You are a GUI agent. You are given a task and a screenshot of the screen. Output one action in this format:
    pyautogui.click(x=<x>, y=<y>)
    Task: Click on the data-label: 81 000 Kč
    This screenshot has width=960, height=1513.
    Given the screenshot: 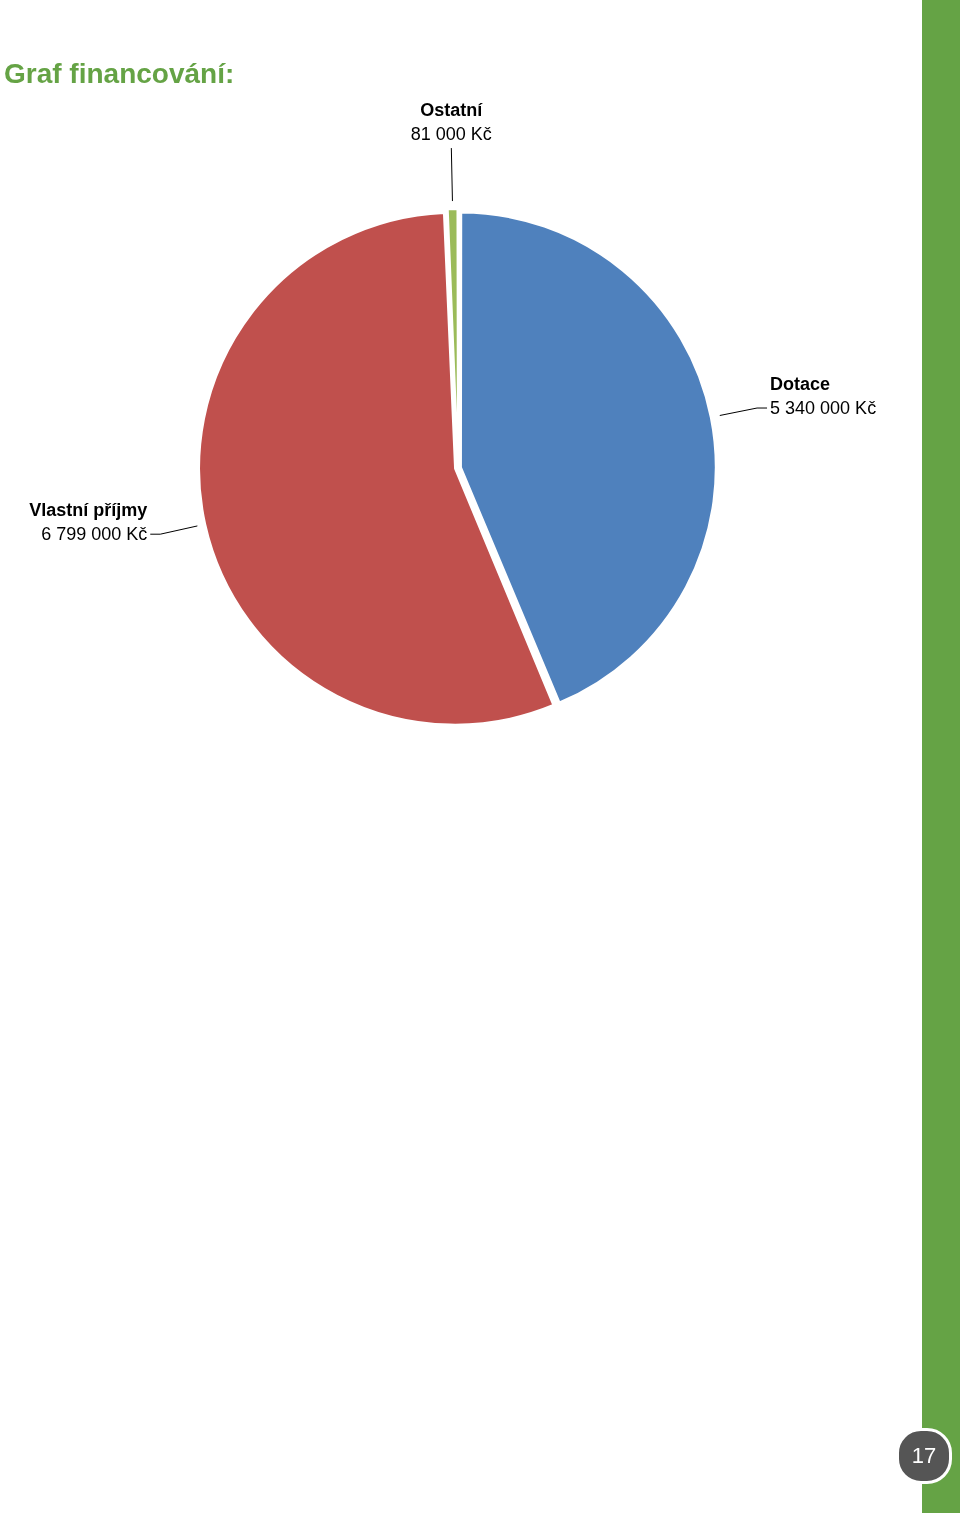 What is the action you would take?
    pyautogui.click(x=451, y=134)
    